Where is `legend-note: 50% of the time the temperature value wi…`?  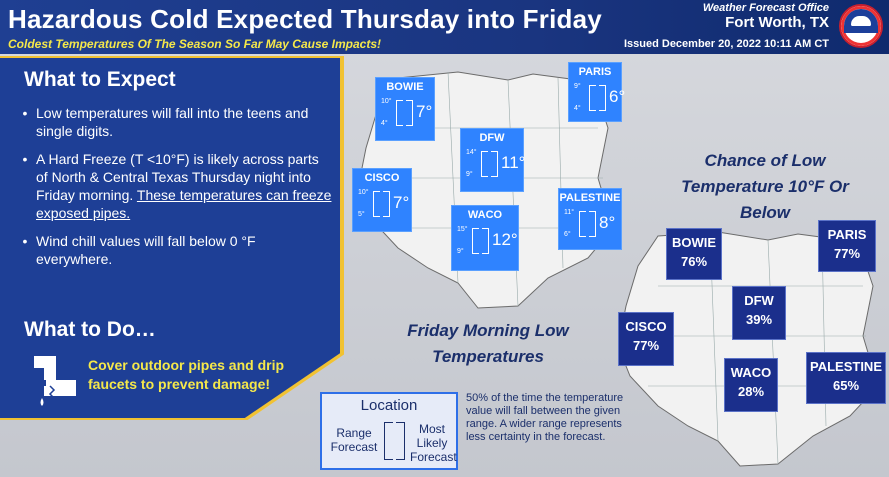 legend-note: 50% of the time the temperature value wi… is located at coordinates (545, 417).